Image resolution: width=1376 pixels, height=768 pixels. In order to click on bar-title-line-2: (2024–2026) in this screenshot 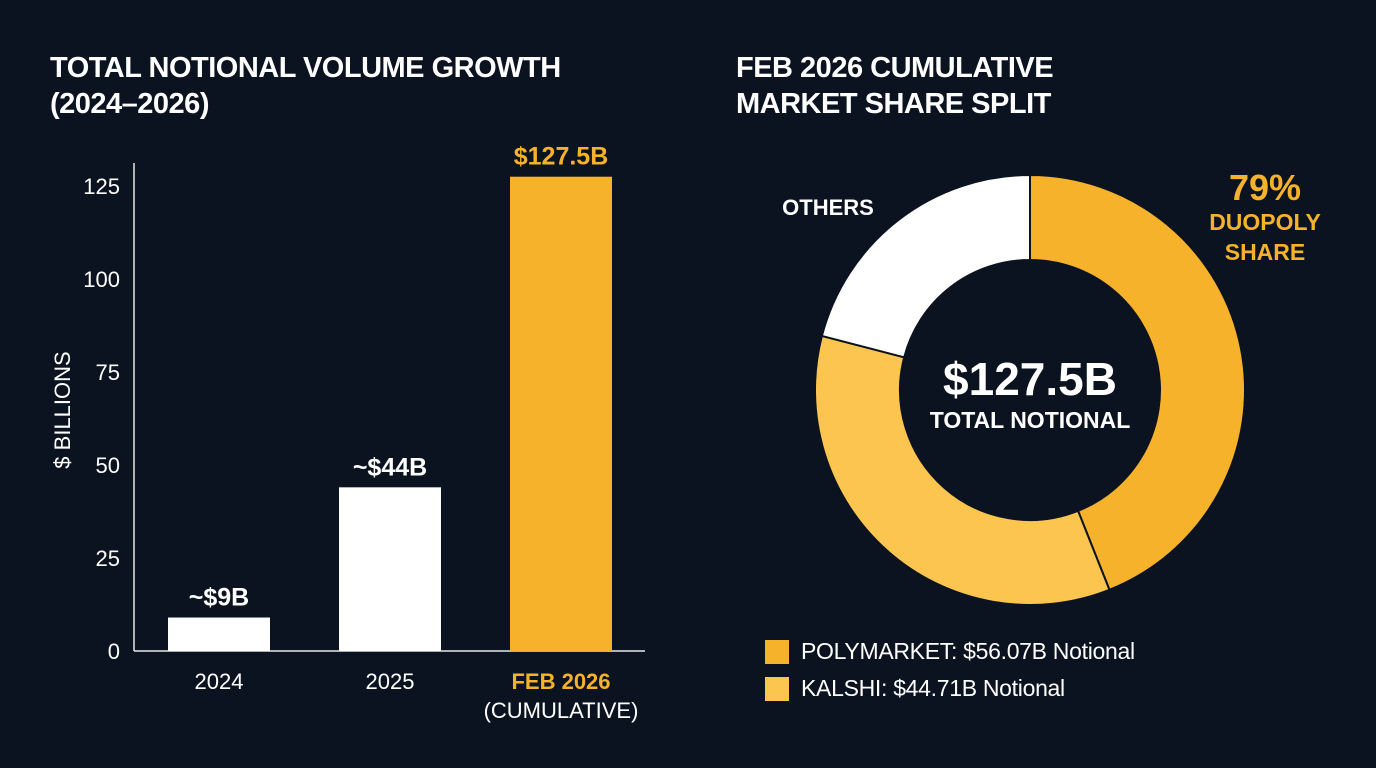, I will do `click(129, 104)`.